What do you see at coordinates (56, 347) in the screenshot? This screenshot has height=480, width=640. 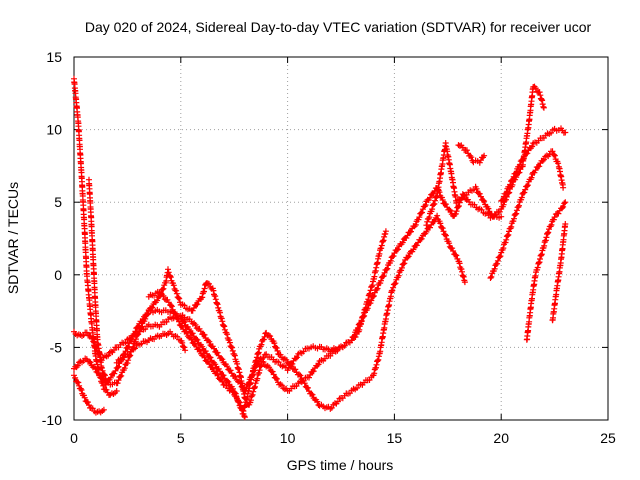 I see `y-tick-label-1: -5` at bounding box center [56, 347].